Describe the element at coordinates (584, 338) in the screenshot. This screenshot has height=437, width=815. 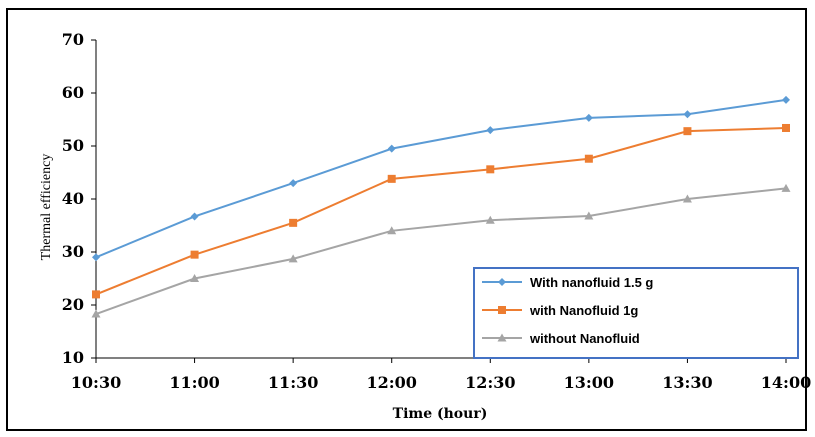
I see `legend-label: without Nanofluid` at that location.